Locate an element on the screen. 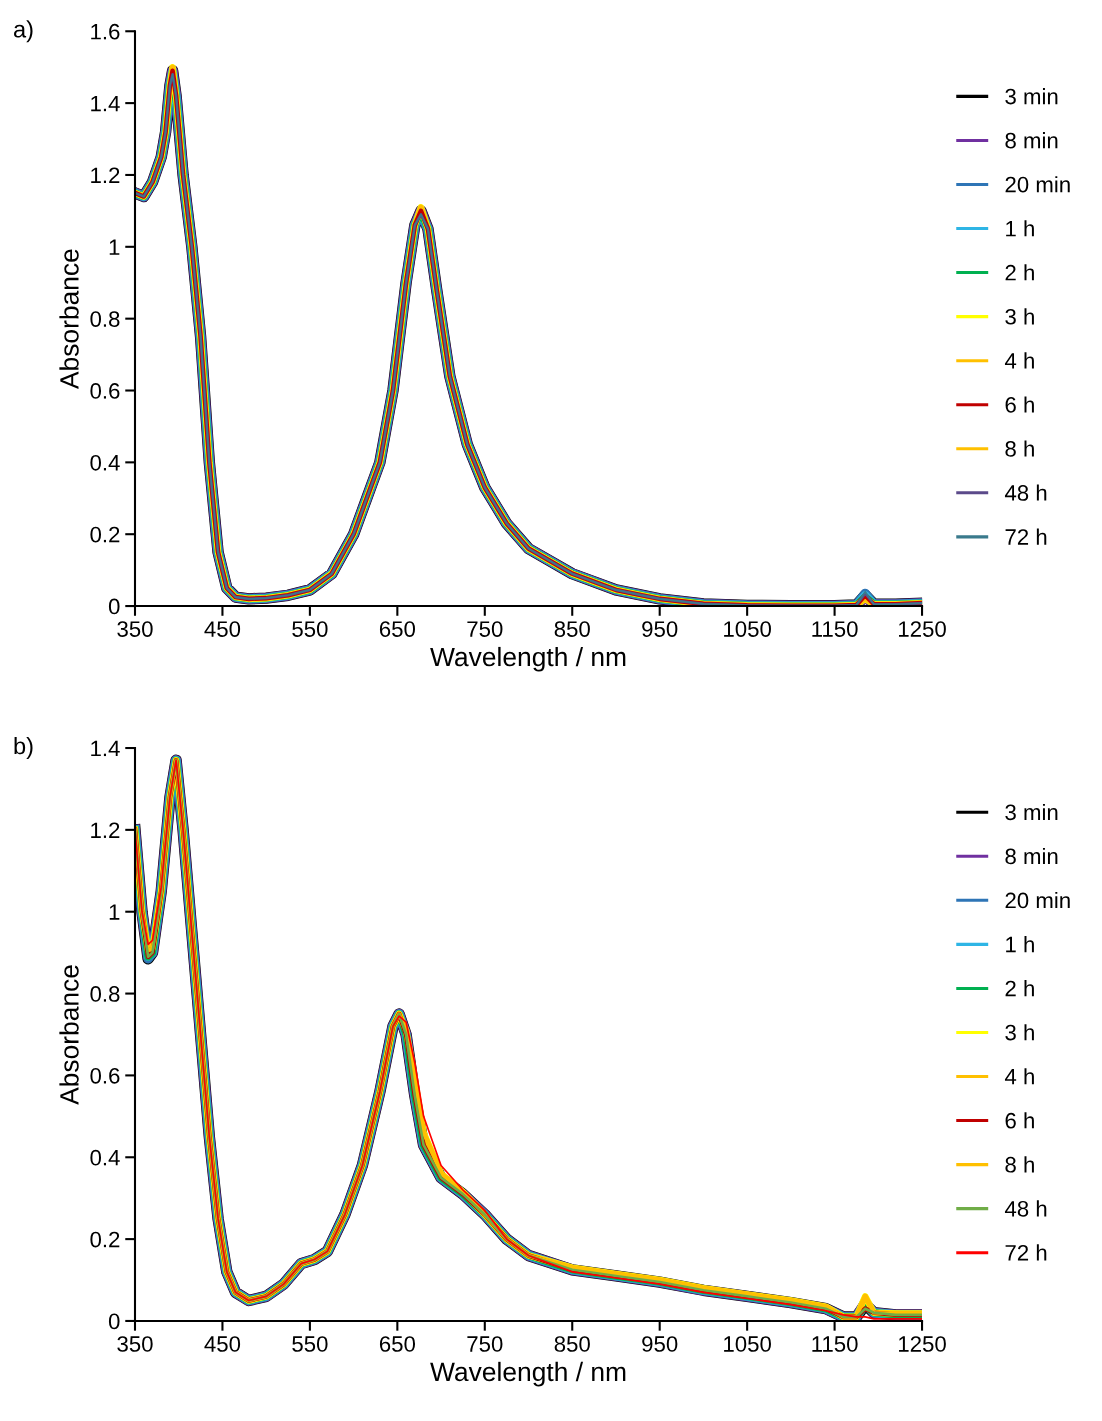  y-tick-label: 1.6 is located at coordinates (105, 31).